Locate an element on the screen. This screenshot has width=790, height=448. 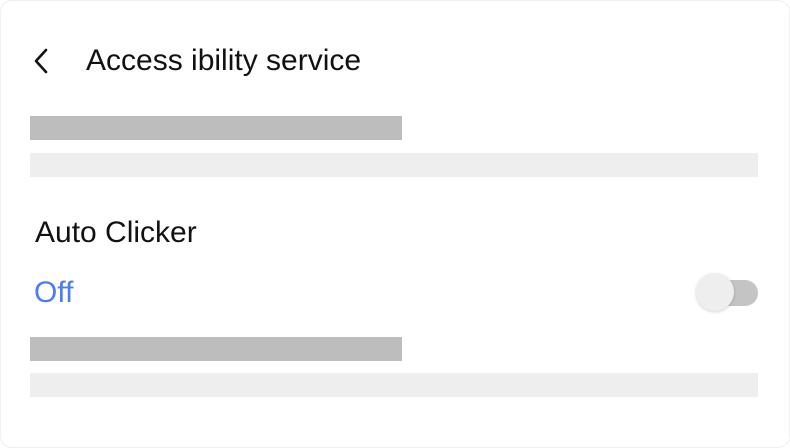
toggle-knob is located at coordinates (715, 292).